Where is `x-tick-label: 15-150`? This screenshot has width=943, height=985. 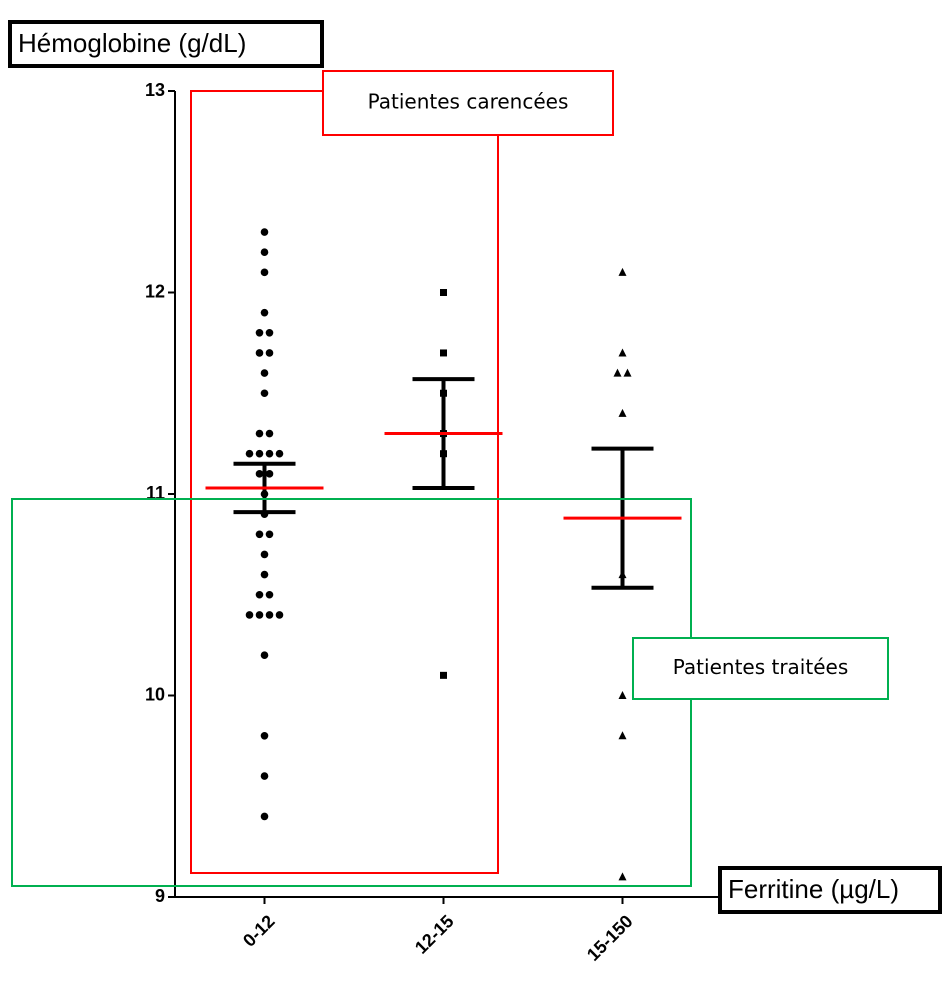
x-tick-label: 15-150 is located at coordinates (610, 938).